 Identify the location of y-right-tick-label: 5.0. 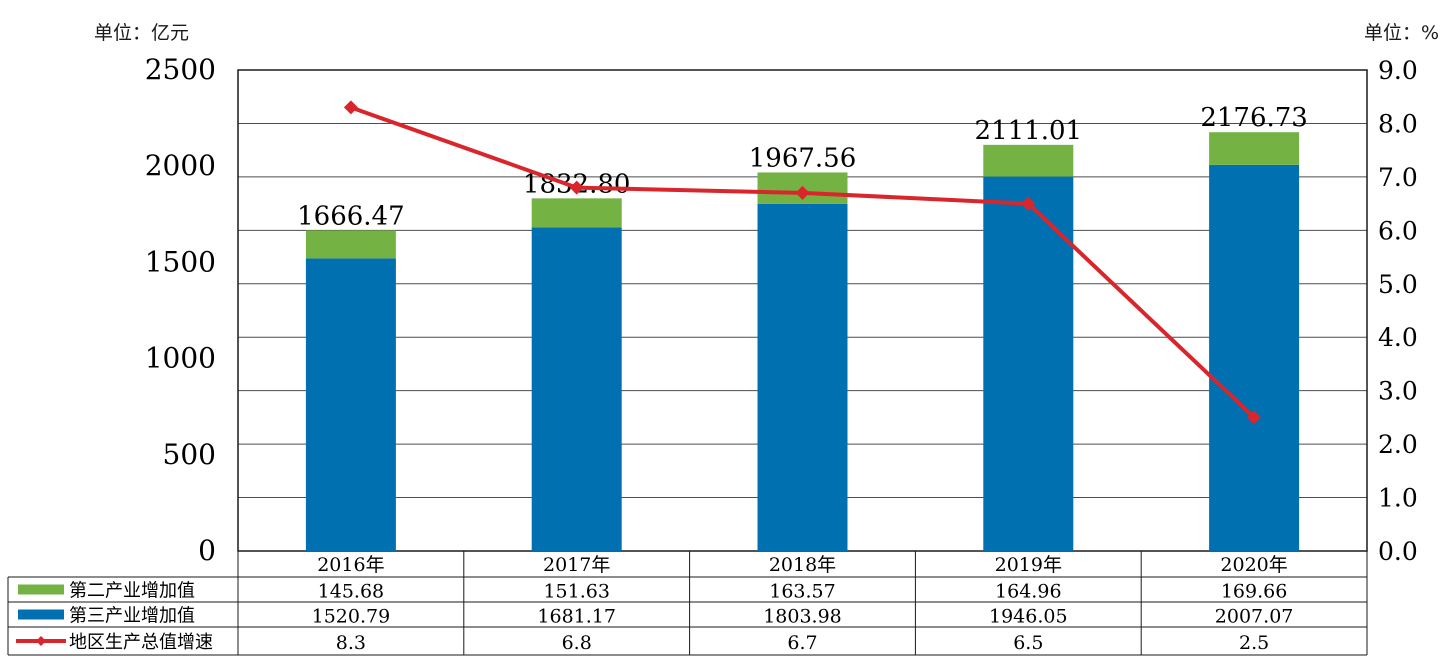
(1398, 284).